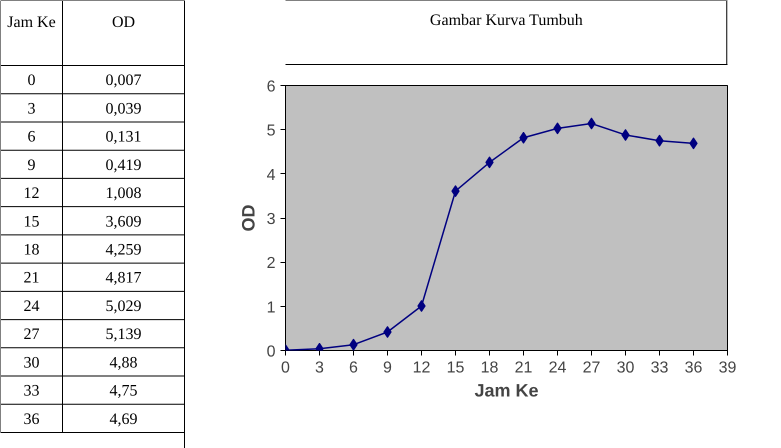 The width and height of the screenshot is (781, 448). What do you see at coordinates (124, 81) in the screenshot?
I see `text: 0,007` at bounding box center [124, 81].